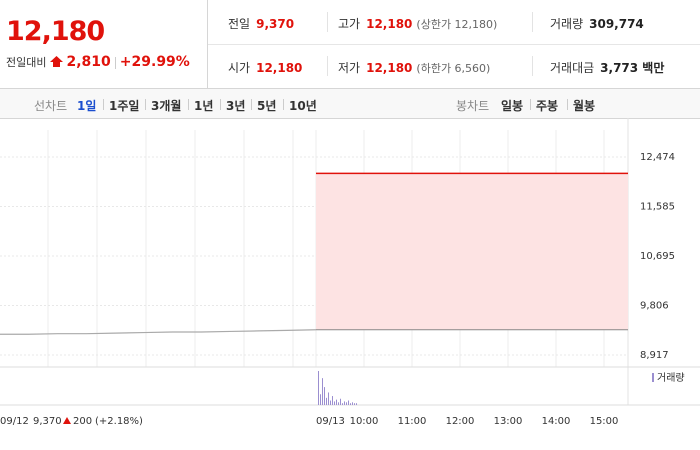 This screenshot has width=700, height=450. What do you see at coordinates (604, 421) in the screenshot?
I see `x-tick-label: 15:00` at bounding box center [604, 421].